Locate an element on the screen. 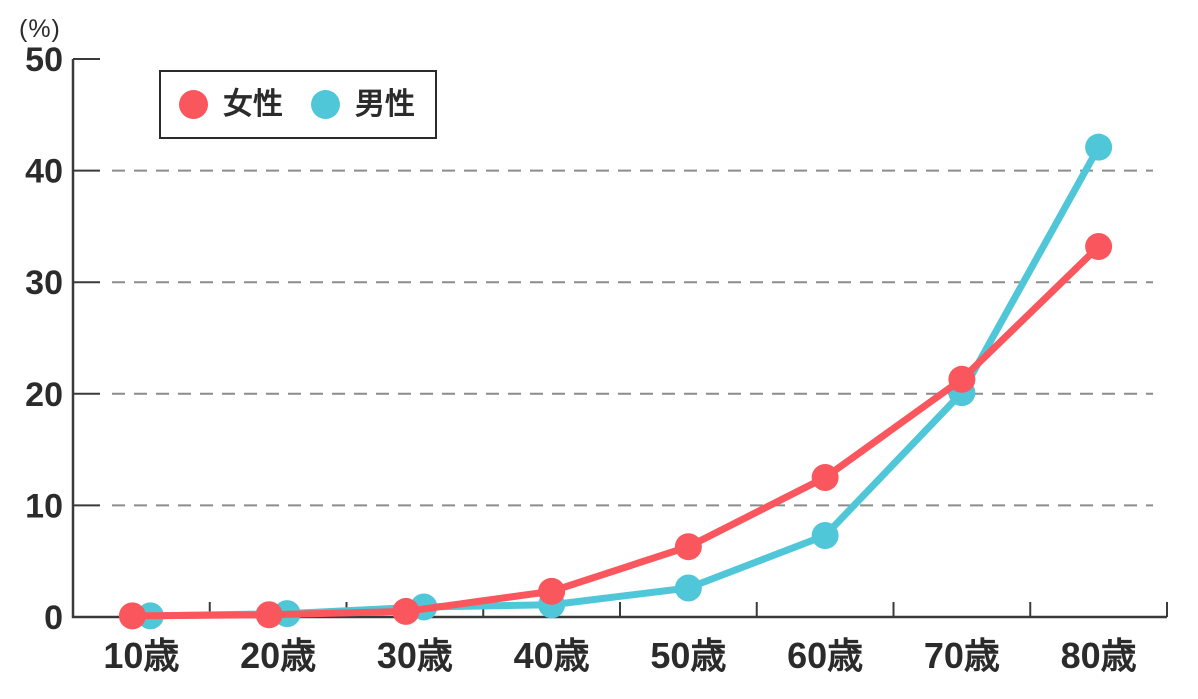 The image size is (1198, 699). y-axis-tick-label: 10 is located at coordinates (44, 506).